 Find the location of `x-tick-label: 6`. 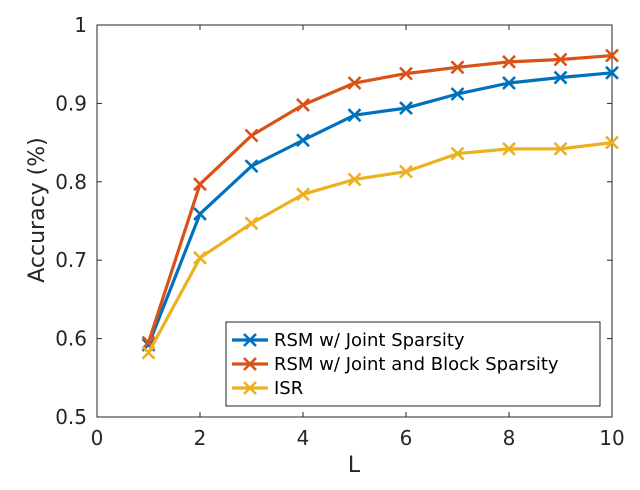

x-tick-label: 6 is located at coordinates (406, 438).